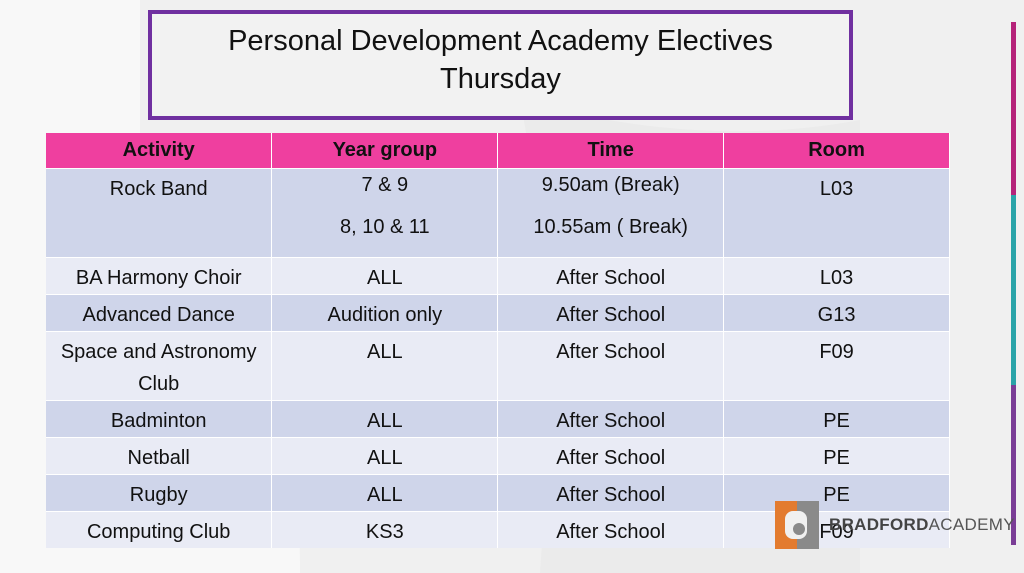 The image size is (1024, 573). Describe the element at coordinates (159, 313) in the screenshot. I see `table-cell: Advanced Dance` at that location.